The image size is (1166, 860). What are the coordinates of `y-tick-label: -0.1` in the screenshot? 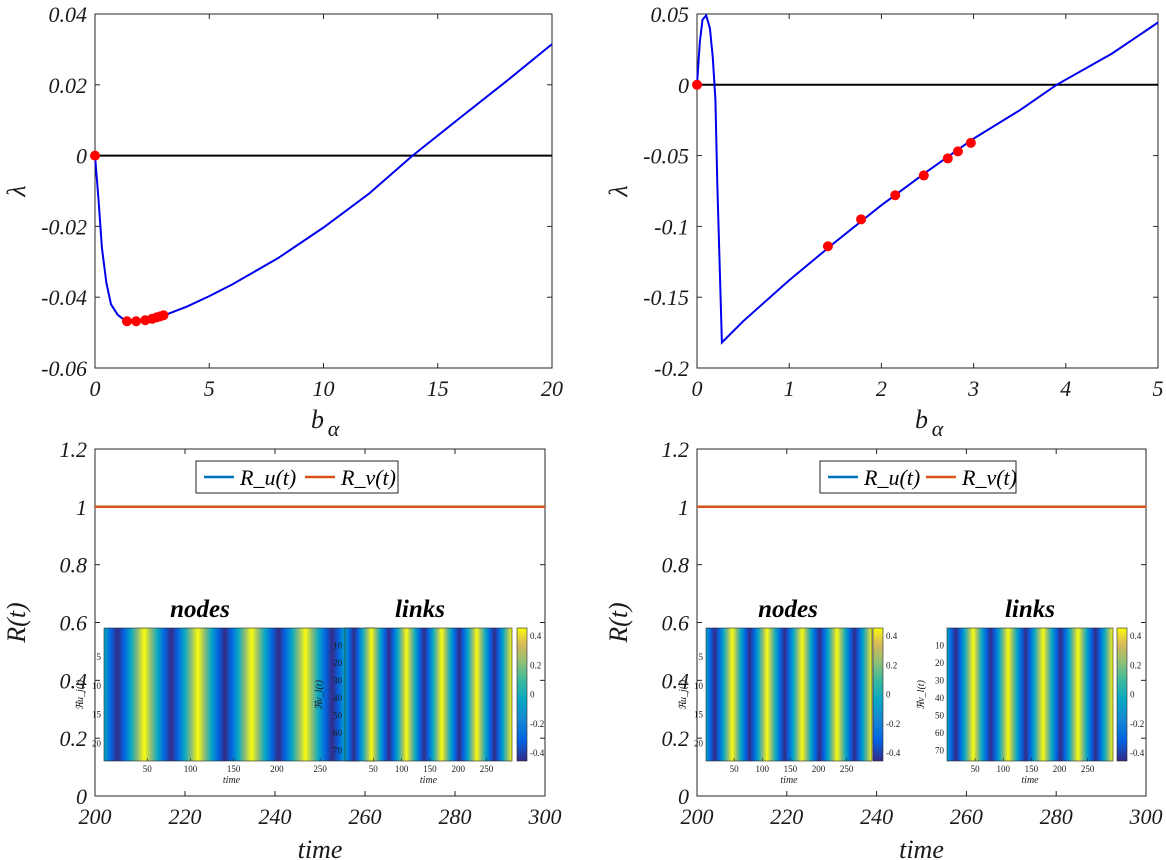 It's located at (671, 226).